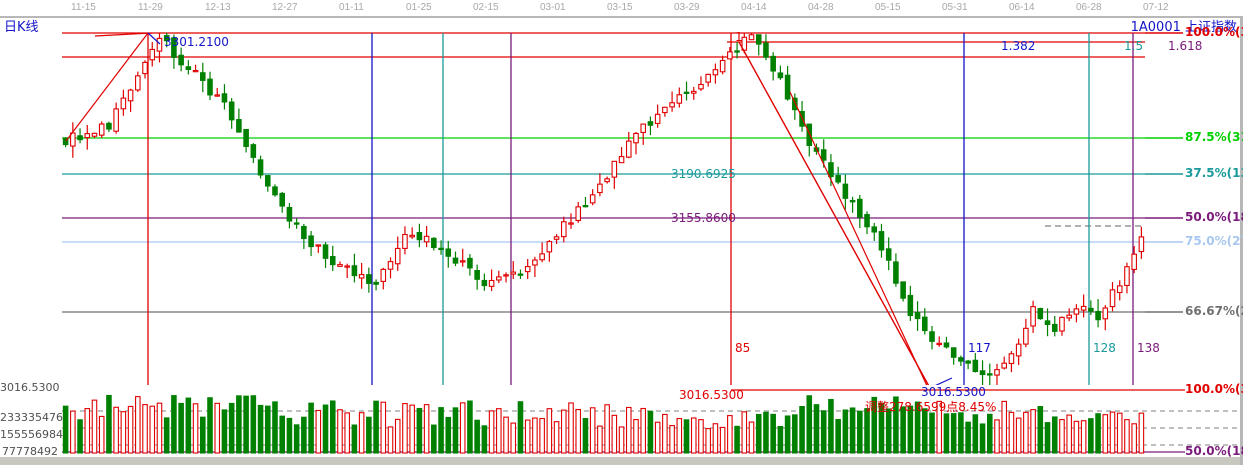  Describe the element at coordinates (1214, 311) in the screenshot. I see `fib-66-67-label: 66.67%(240)` at that location.